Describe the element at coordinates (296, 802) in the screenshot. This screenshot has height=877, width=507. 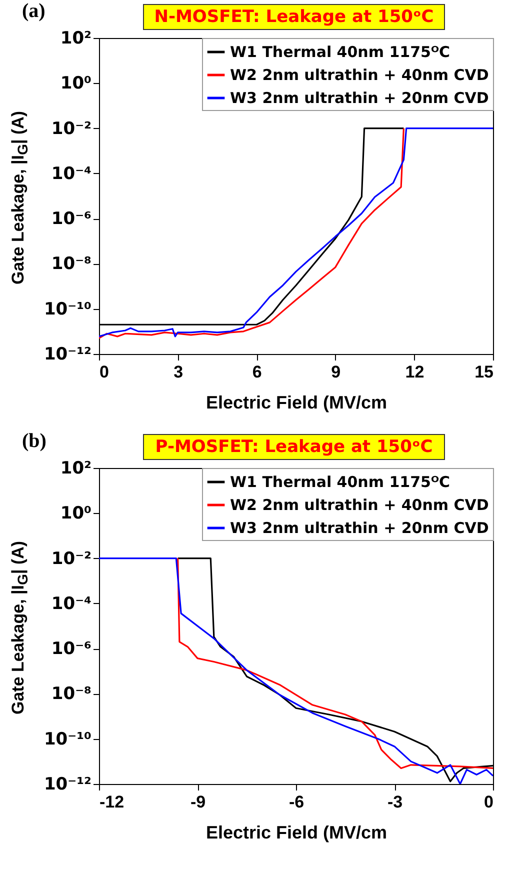
I see `x-tick-label: -6` at that location.